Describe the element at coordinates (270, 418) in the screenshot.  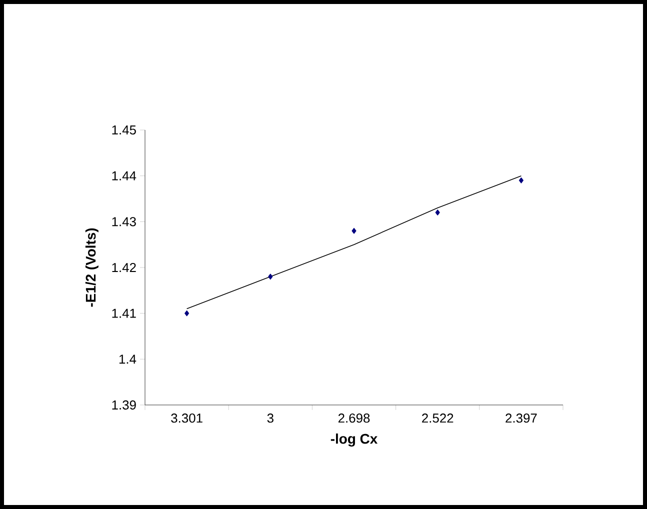
I see `x-tick-label: 3` at that location.